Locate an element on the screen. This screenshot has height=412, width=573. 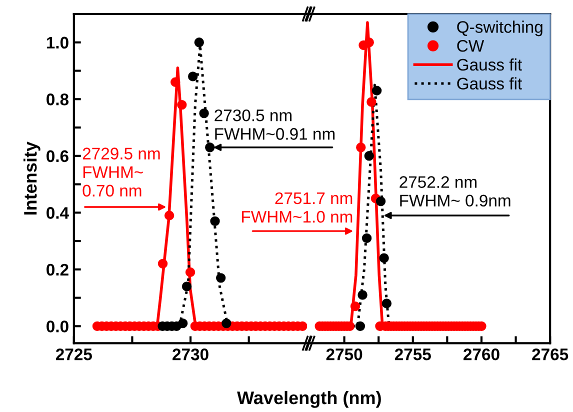
y-tick-label: 0.2 is located at coordinates (57, 270).